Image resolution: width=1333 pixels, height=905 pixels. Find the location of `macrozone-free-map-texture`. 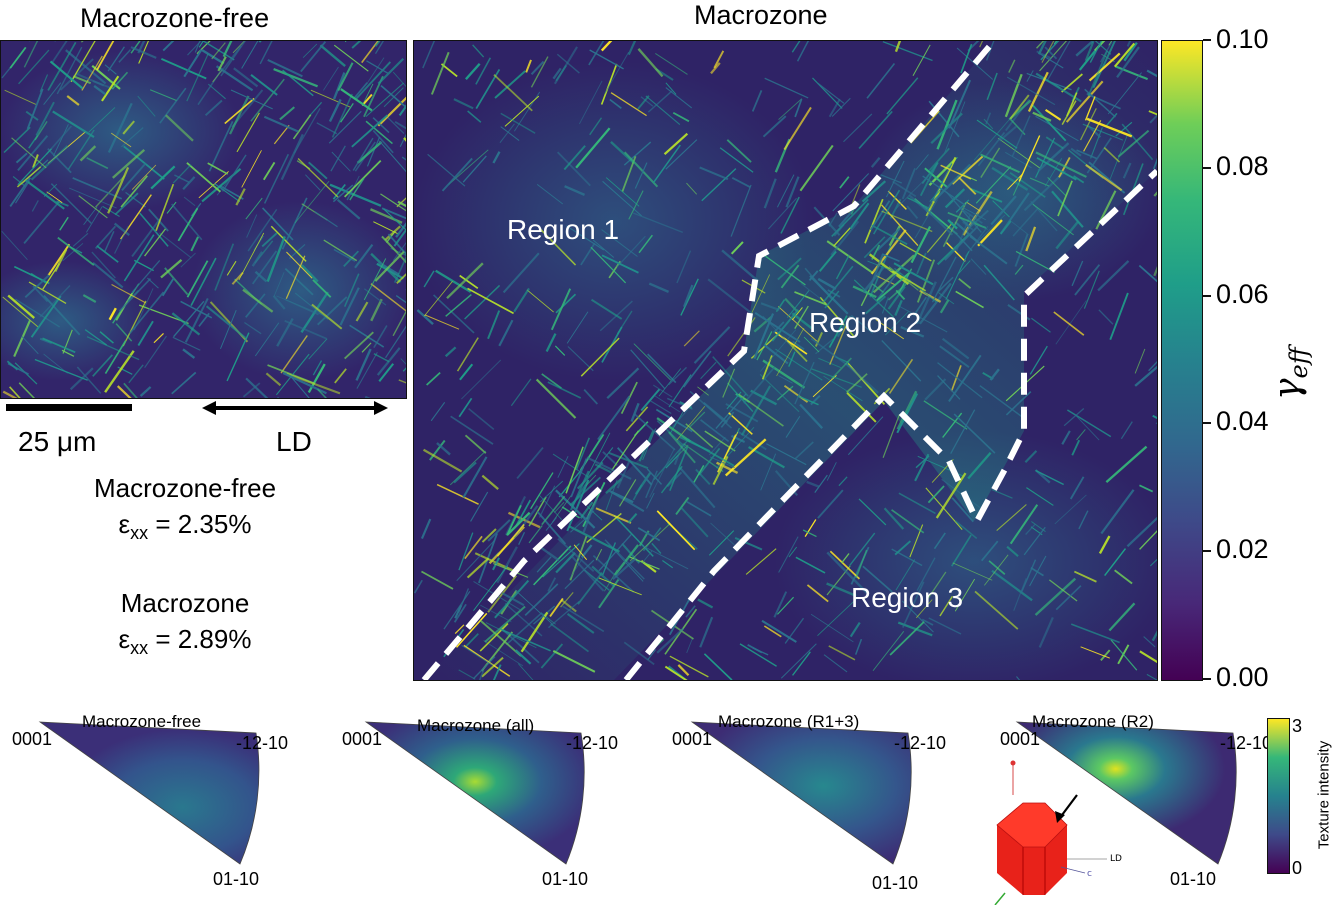

macrozone-free-map-texture is located at coordinates (203, 219).